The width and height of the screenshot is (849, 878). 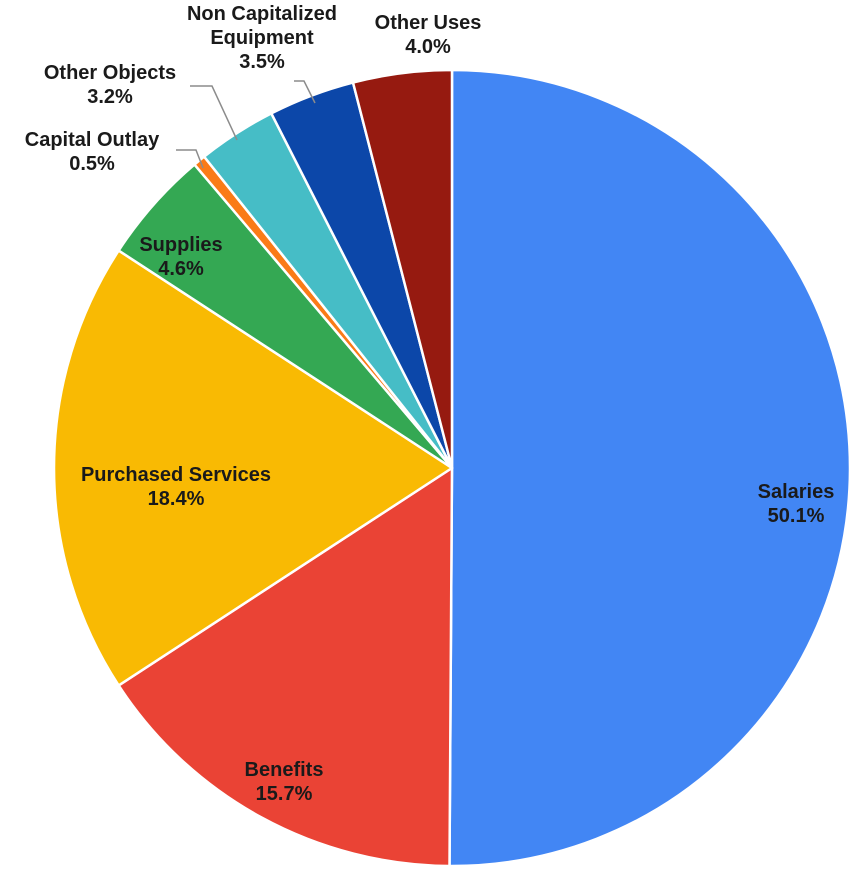 I want to click on slice-label-salaries: Salaries 50.1%, so click(x=796, y=504).